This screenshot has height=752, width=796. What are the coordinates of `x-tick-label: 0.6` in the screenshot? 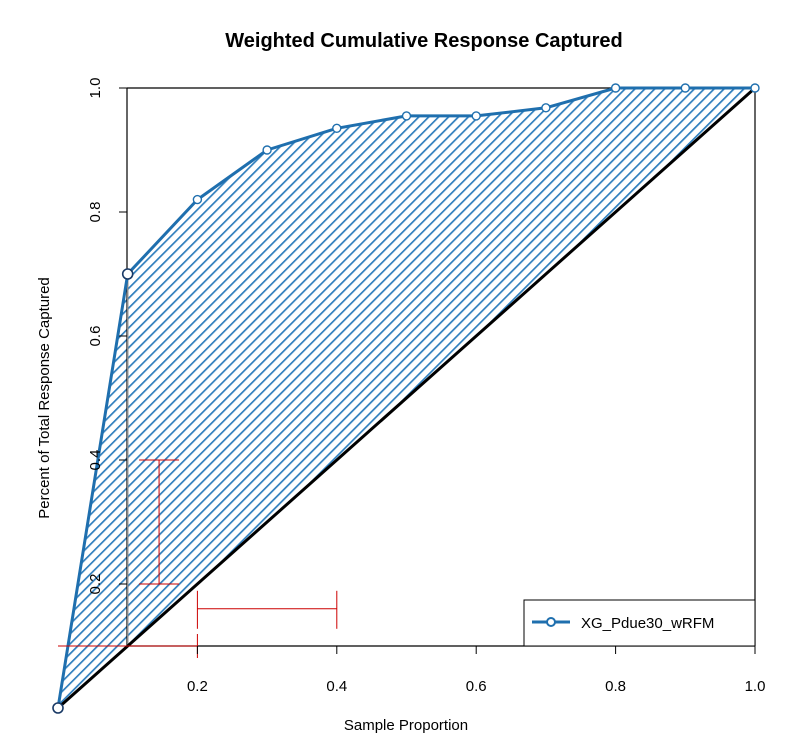 It's located at (476, 686).